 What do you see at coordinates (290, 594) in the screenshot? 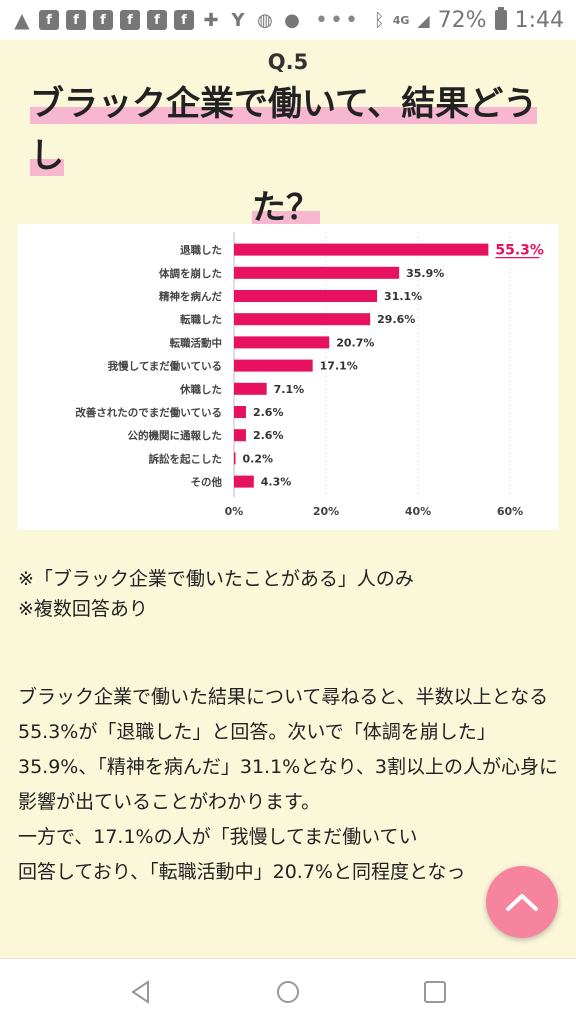
I see `notes: ※「ブラック企業で働いたことがある」人のみ ※複数回答あり` at bounding box center [290, 594].